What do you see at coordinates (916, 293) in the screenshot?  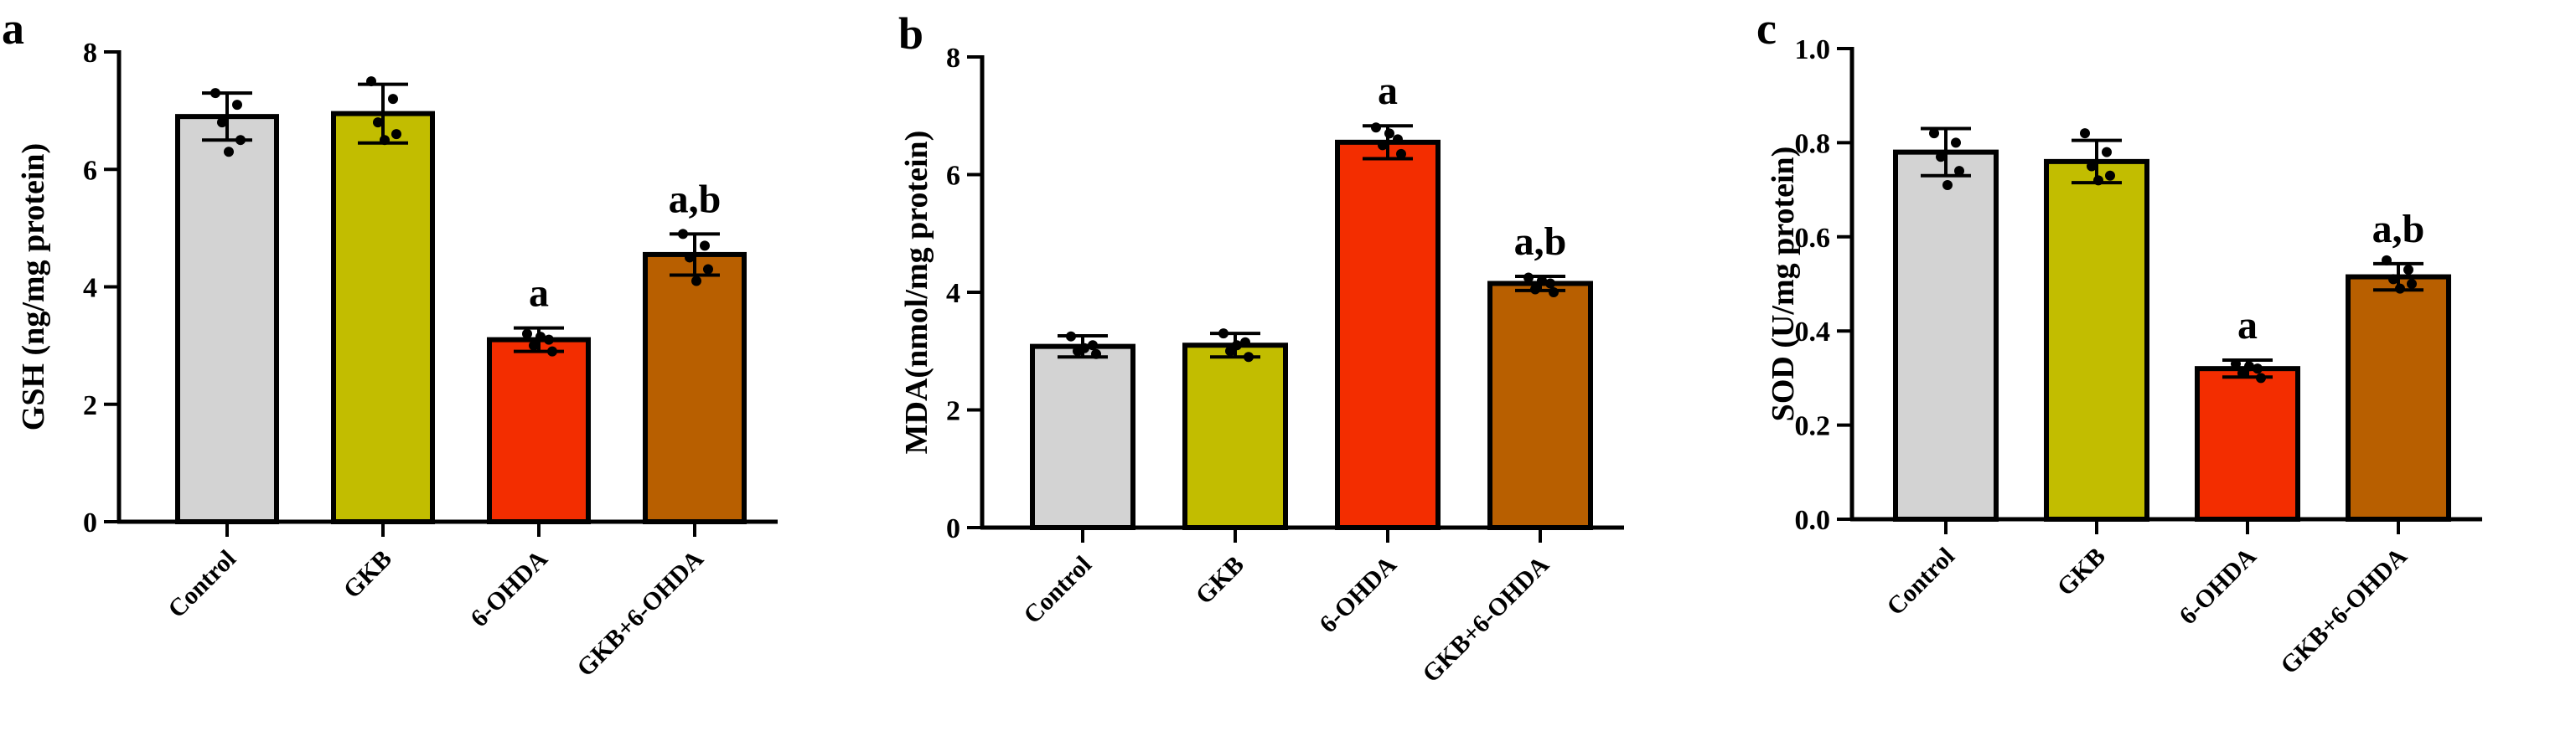 I see `y-axis-label: MDA(nmol/mg protein)` at bounding box center [916, 293].